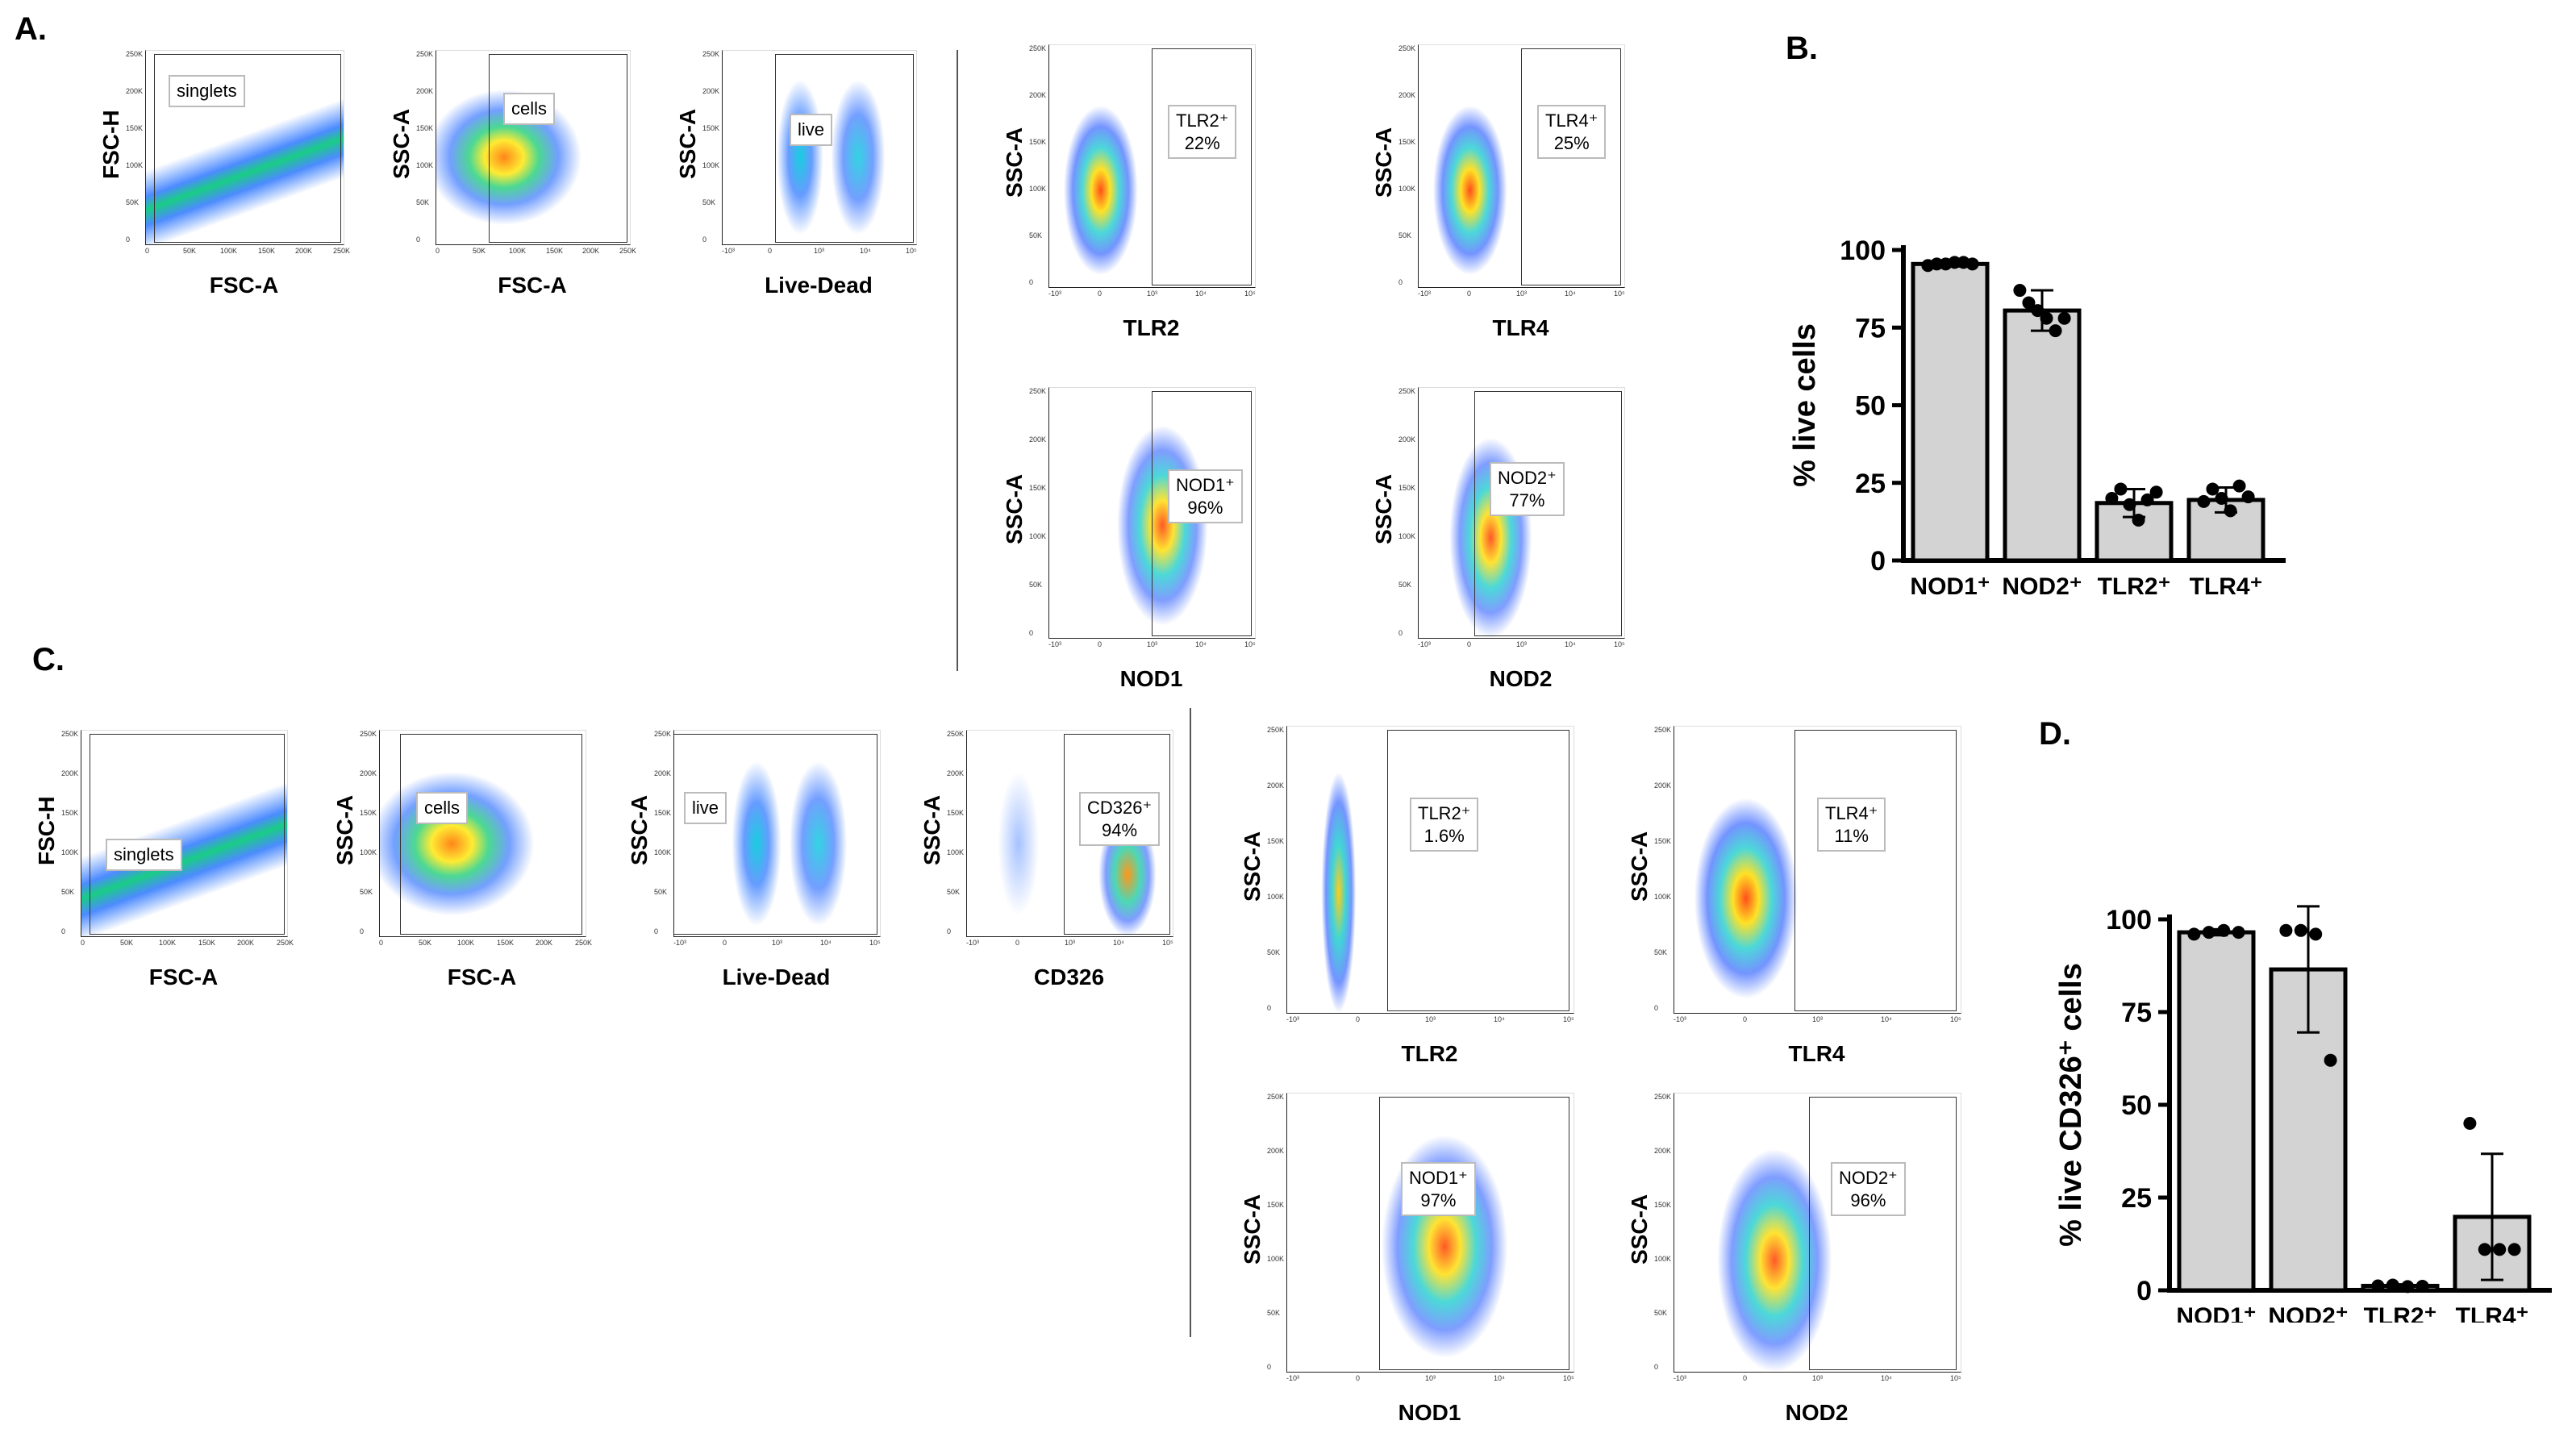  What do you see at coordinates (1014, 508) in the screenshot?
I see `ylabel-a6: SSC-A` at bounding box center [1014, 508].